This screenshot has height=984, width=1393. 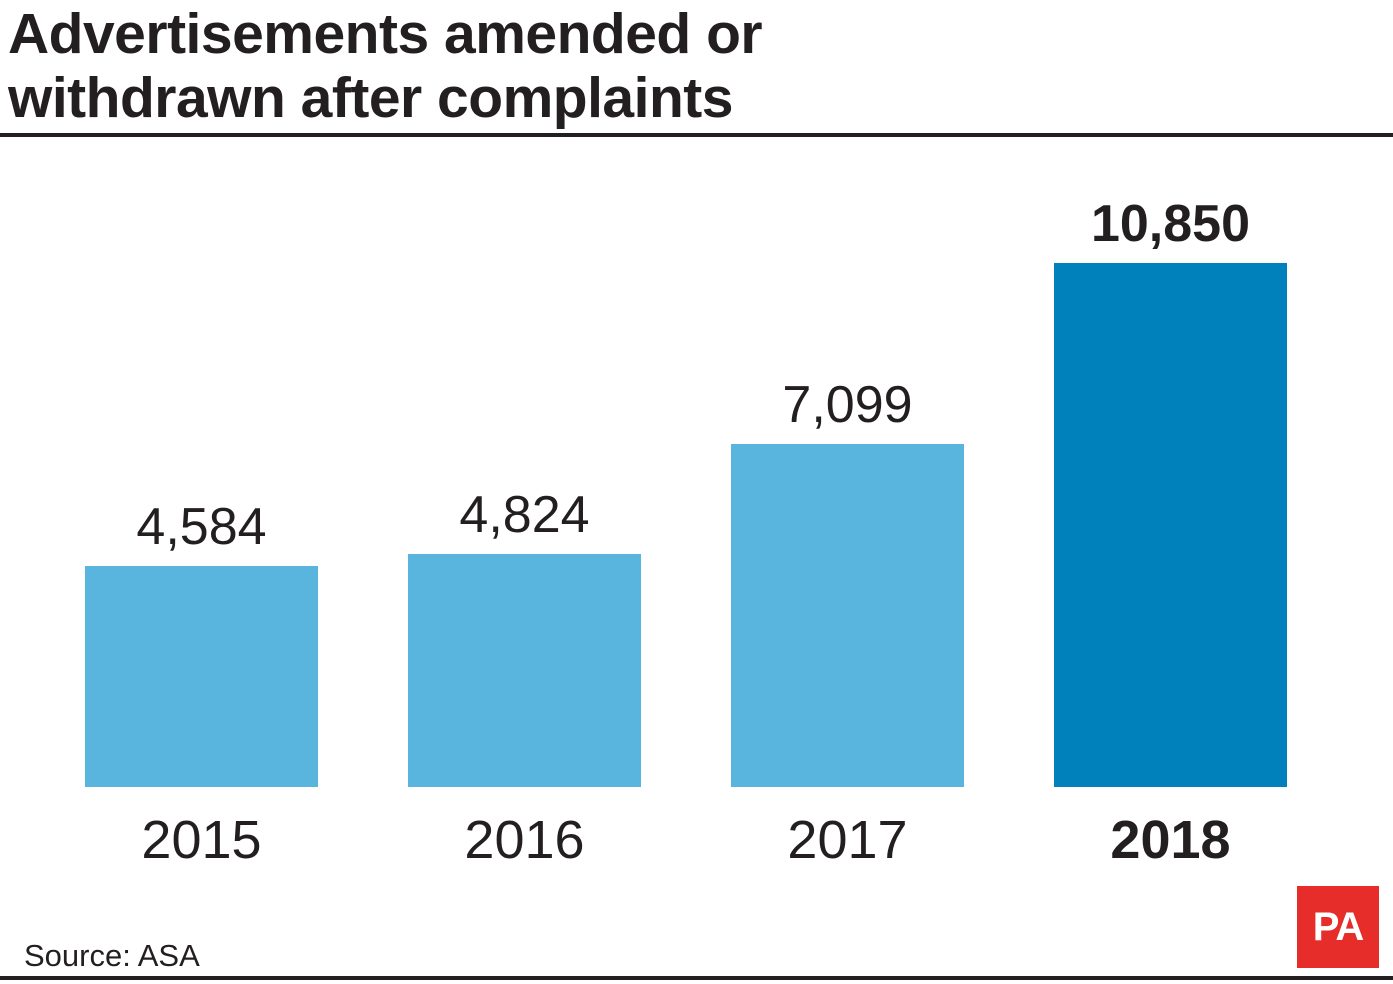 I want to click on bar-2015, so click(x=201, y=676).